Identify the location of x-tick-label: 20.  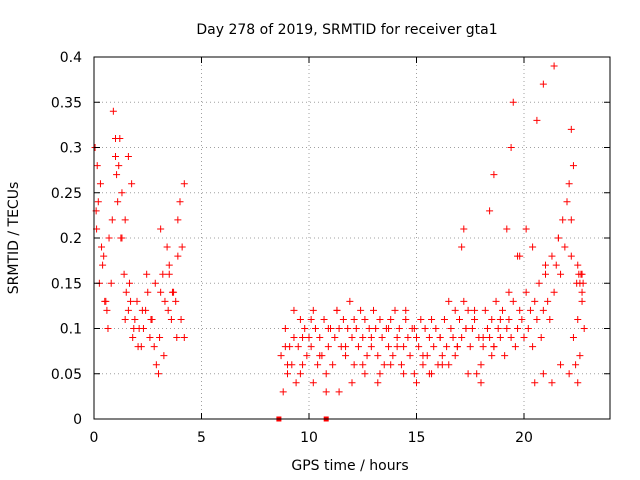
(524, 438).